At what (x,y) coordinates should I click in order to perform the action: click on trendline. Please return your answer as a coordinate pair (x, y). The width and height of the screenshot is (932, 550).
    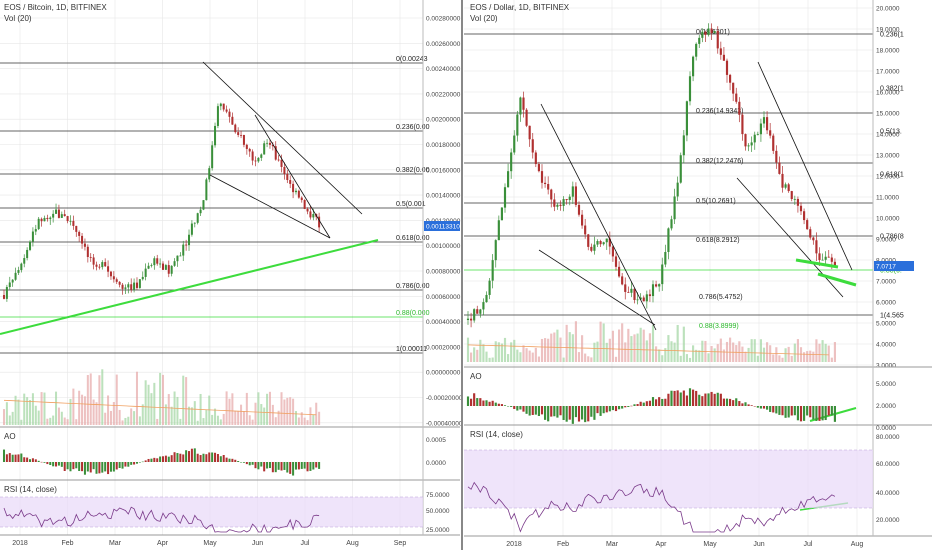
    Looking at the image, I should click on (833, 414).